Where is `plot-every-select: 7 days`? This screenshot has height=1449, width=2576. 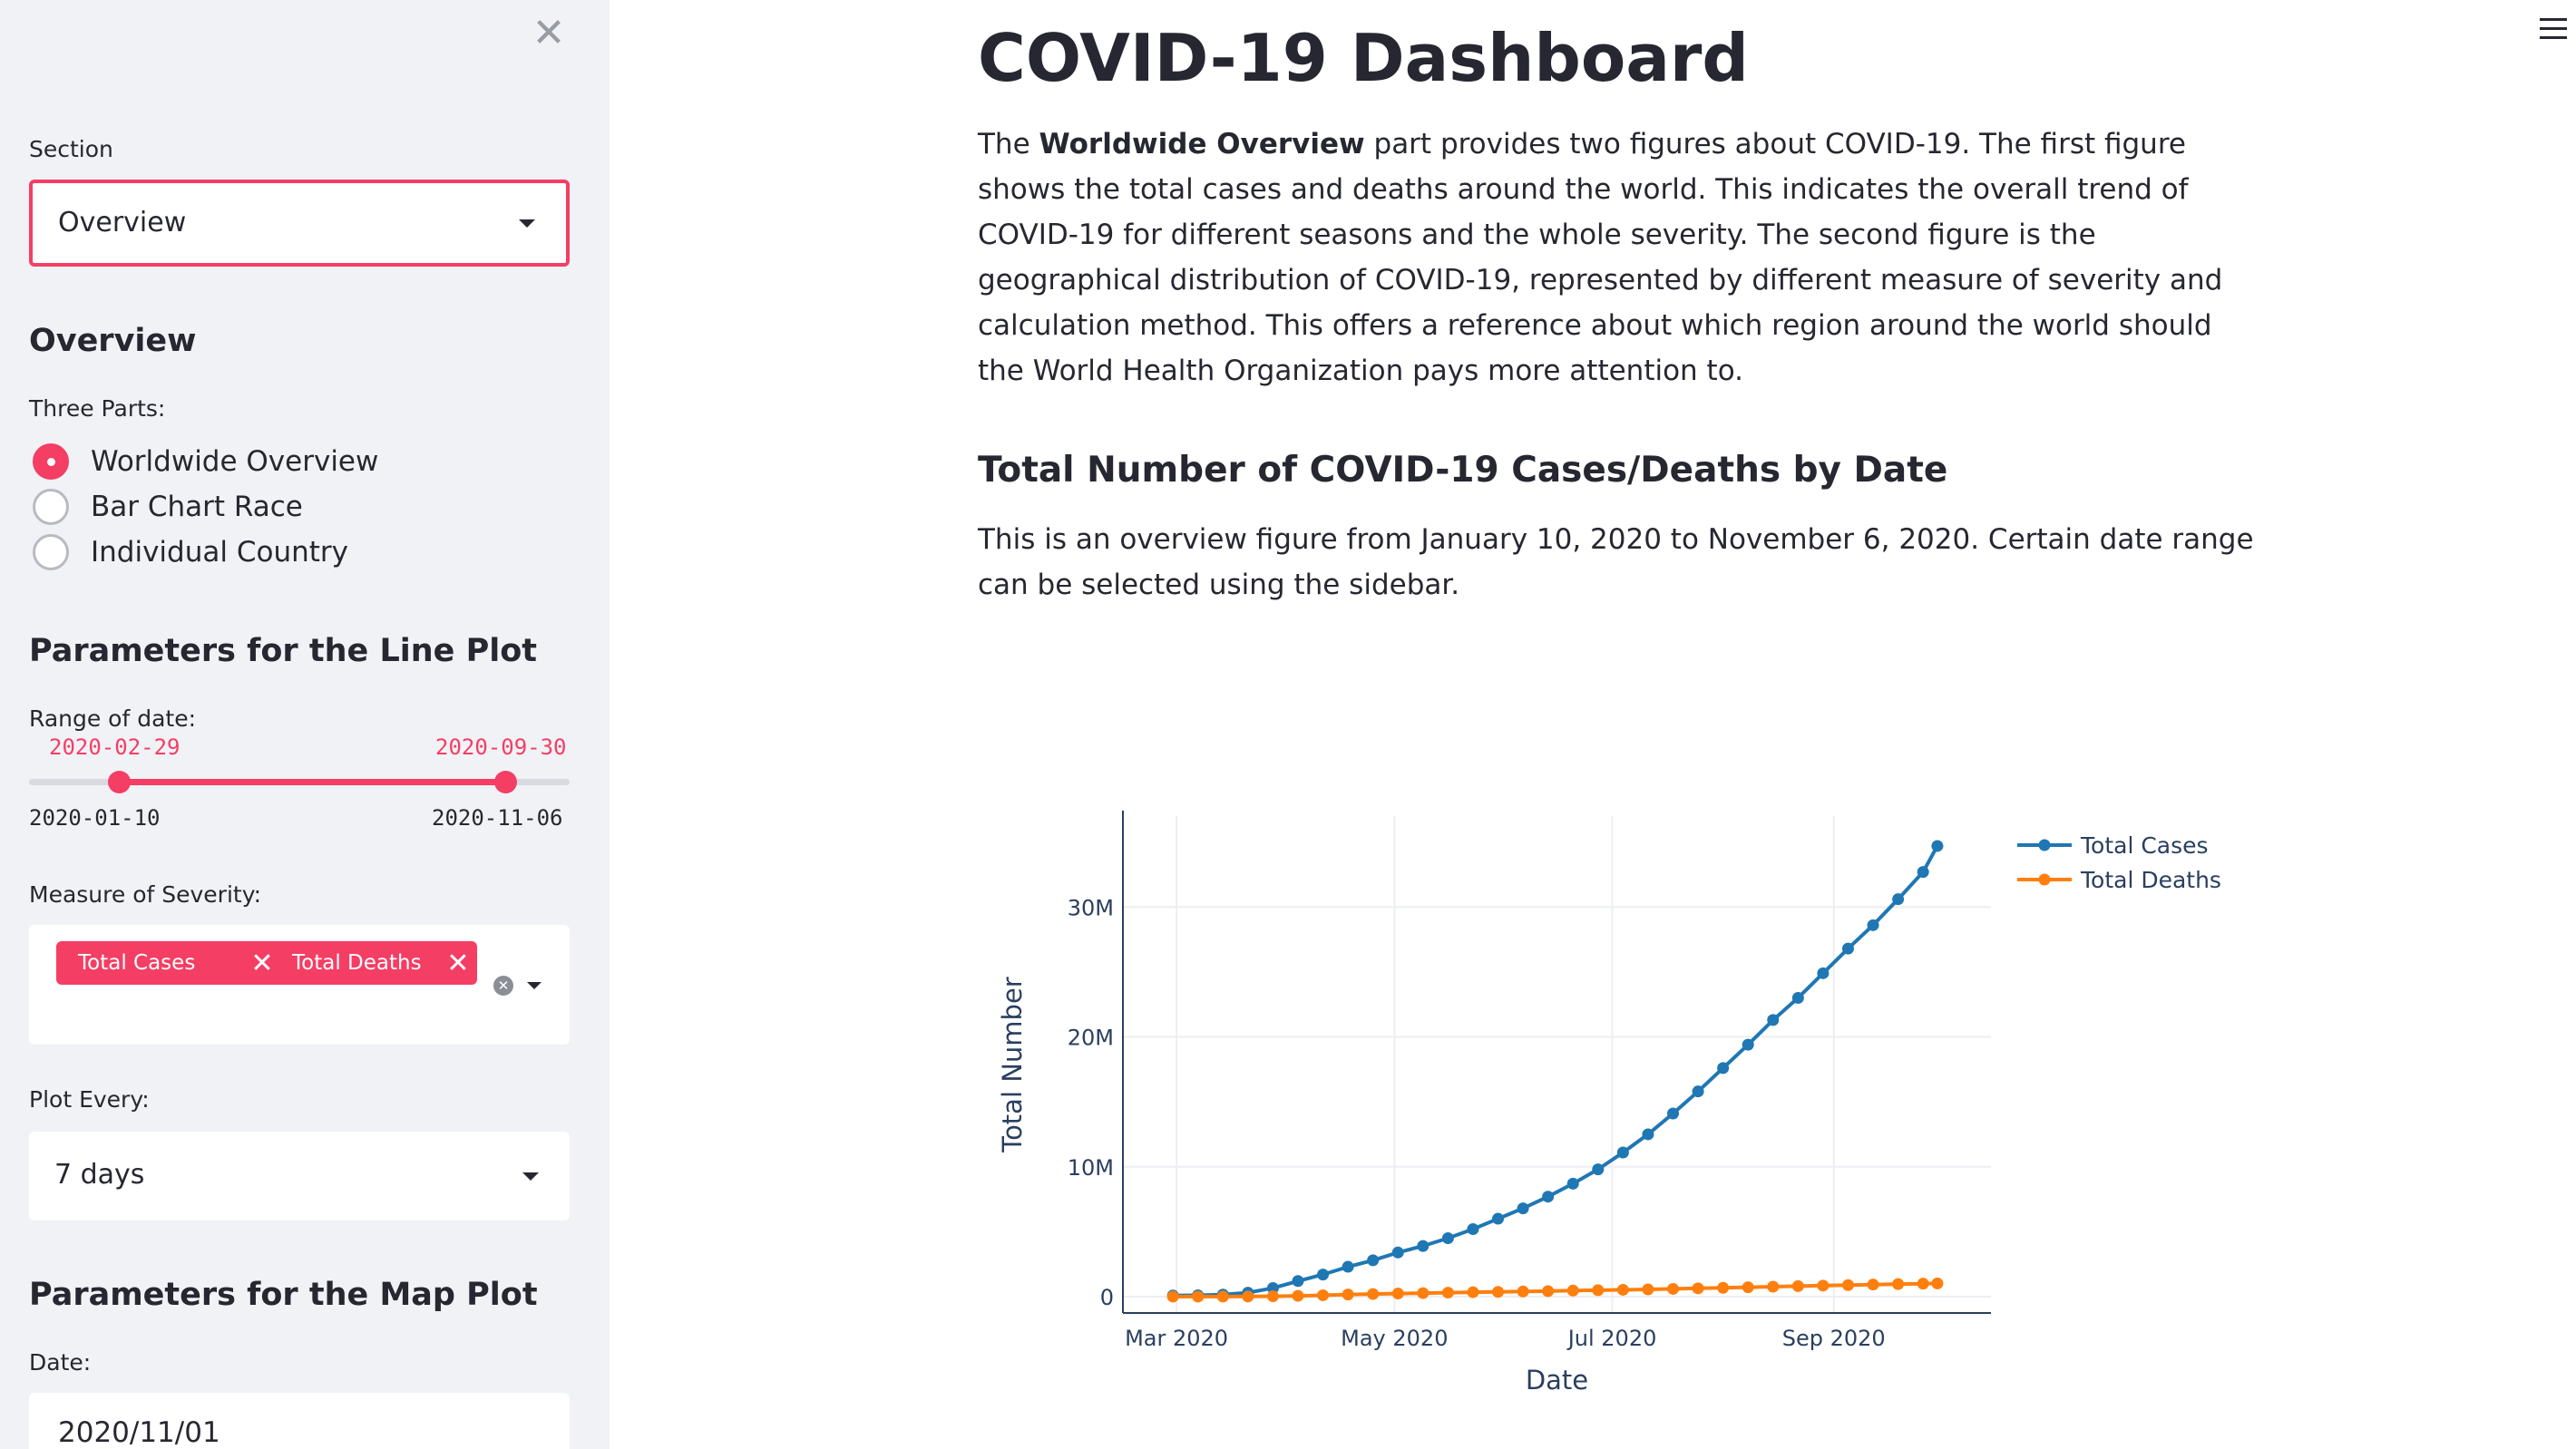
plot-every-select: 7 days is located at coordinates (299, 1176).